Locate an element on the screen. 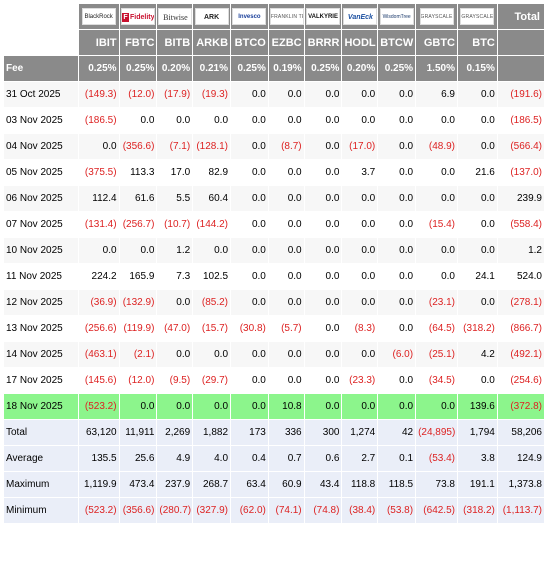 This screenshot has width=549, height=563. flow-cell: (15.7) is located at coordinates (212, 328).